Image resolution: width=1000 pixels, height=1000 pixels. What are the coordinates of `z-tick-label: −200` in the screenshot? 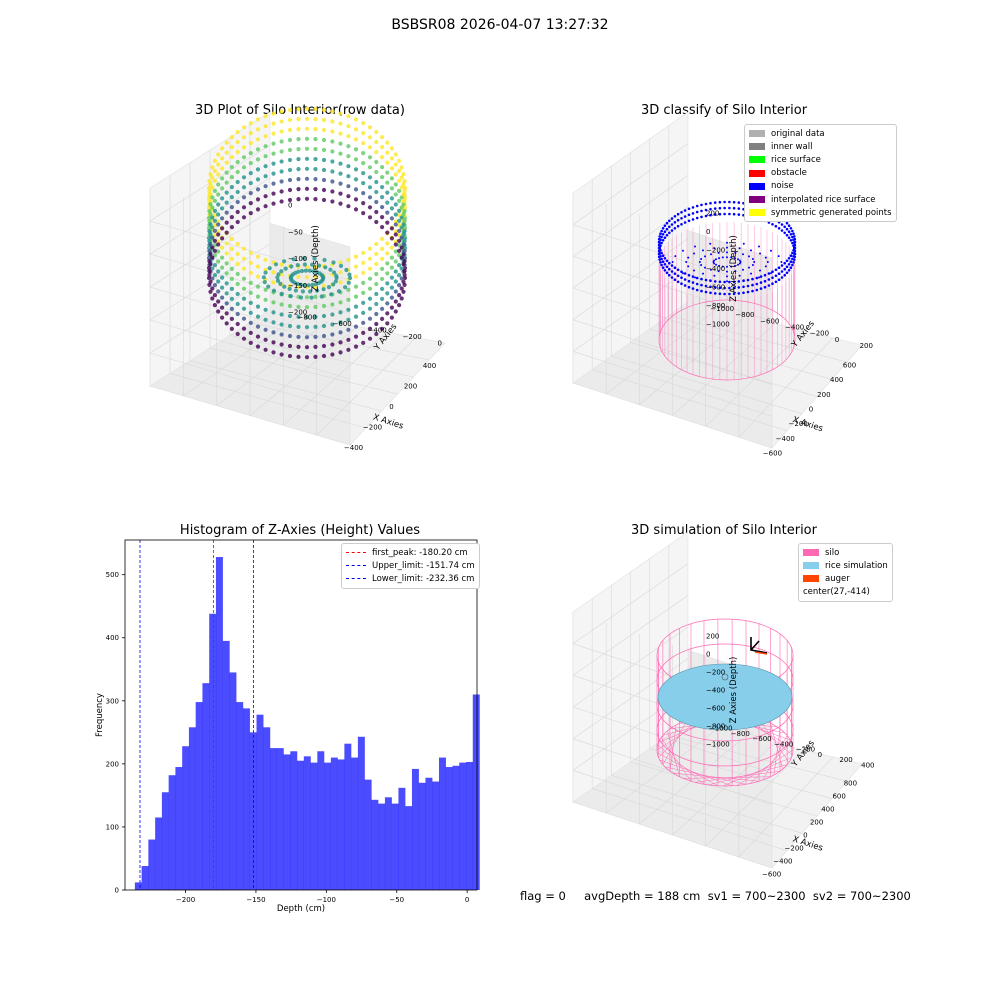 It's located at (297, 313).